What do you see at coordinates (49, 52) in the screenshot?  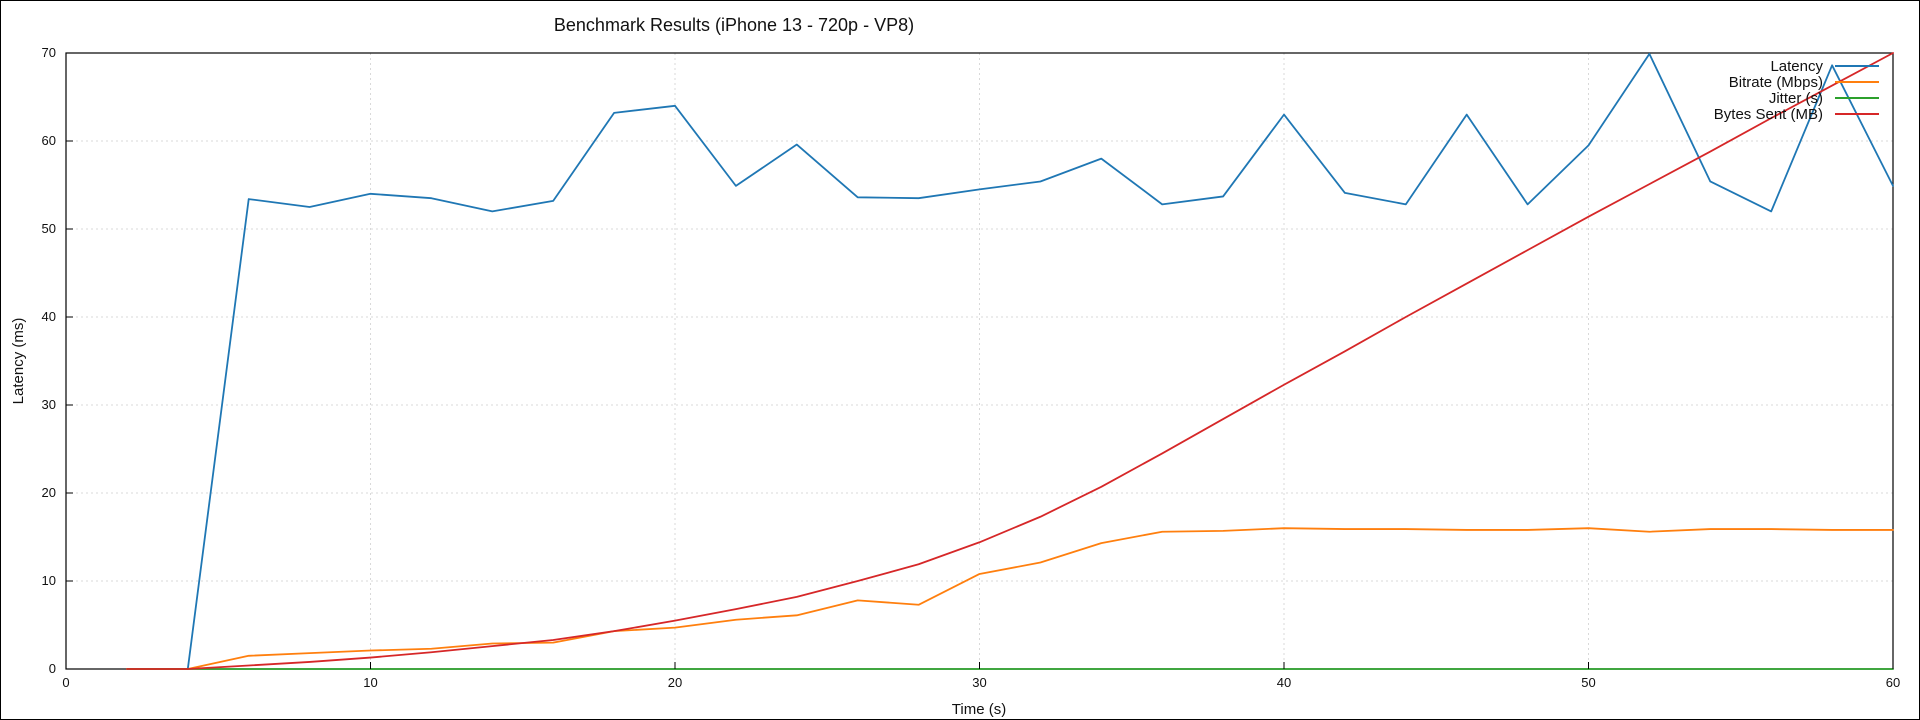 I see `y-tick-label: 70` at bounding box center [49, 52].